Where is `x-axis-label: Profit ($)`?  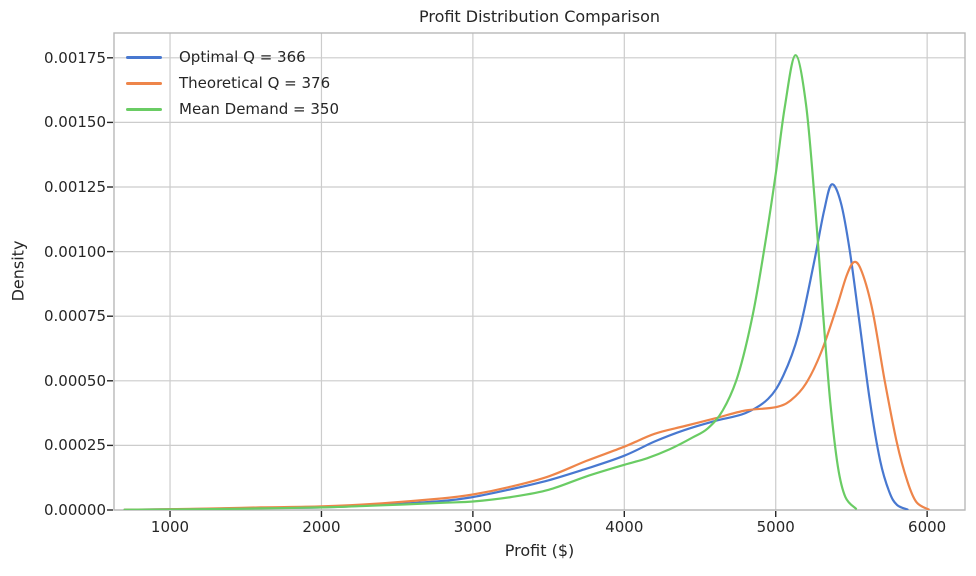 x-axis-label: Profit ($) is located at coordinates (539, 550).